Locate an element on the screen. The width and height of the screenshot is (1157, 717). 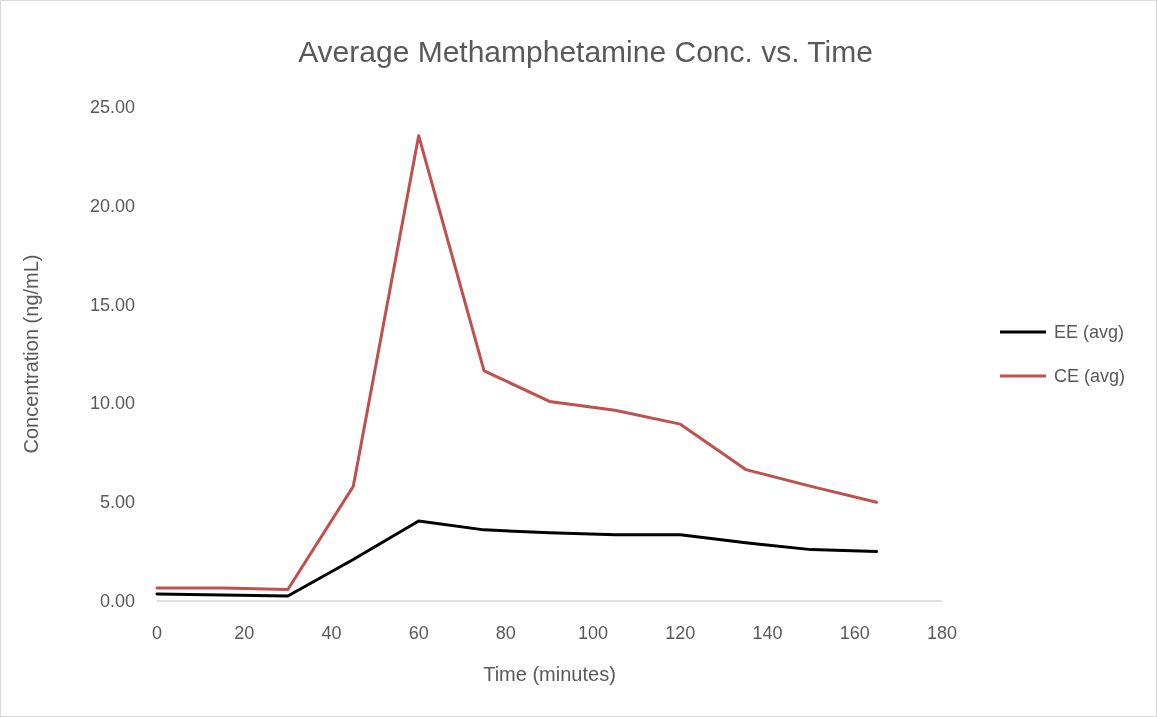
x-tick-label: 140 is located at coordinates (767, 633).